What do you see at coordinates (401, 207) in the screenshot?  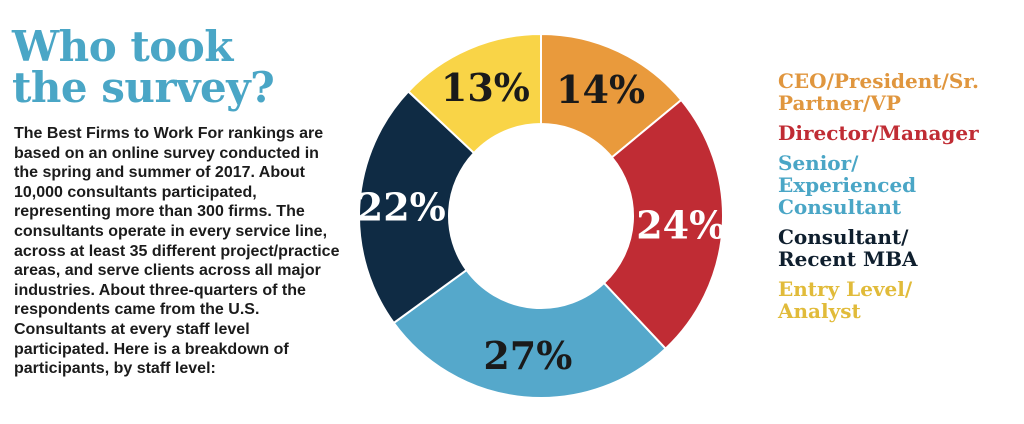 I see `slice-label-consultant-recent-mba: 22%` at bounding box center [401, 207].